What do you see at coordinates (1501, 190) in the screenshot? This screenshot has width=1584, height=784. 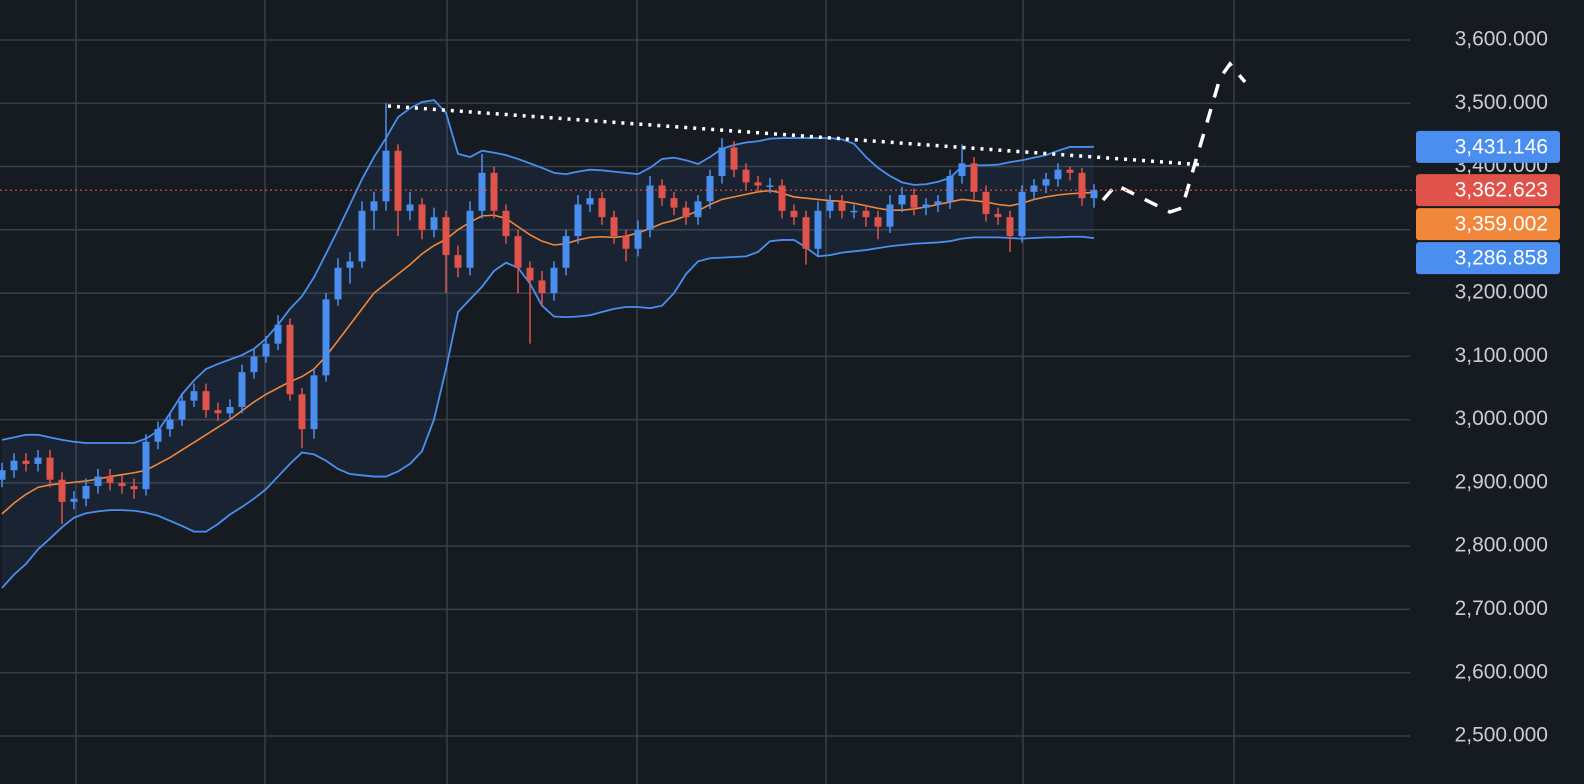 I see `price-tag-label: 3,362.623` at bounding box center [1501, 190].